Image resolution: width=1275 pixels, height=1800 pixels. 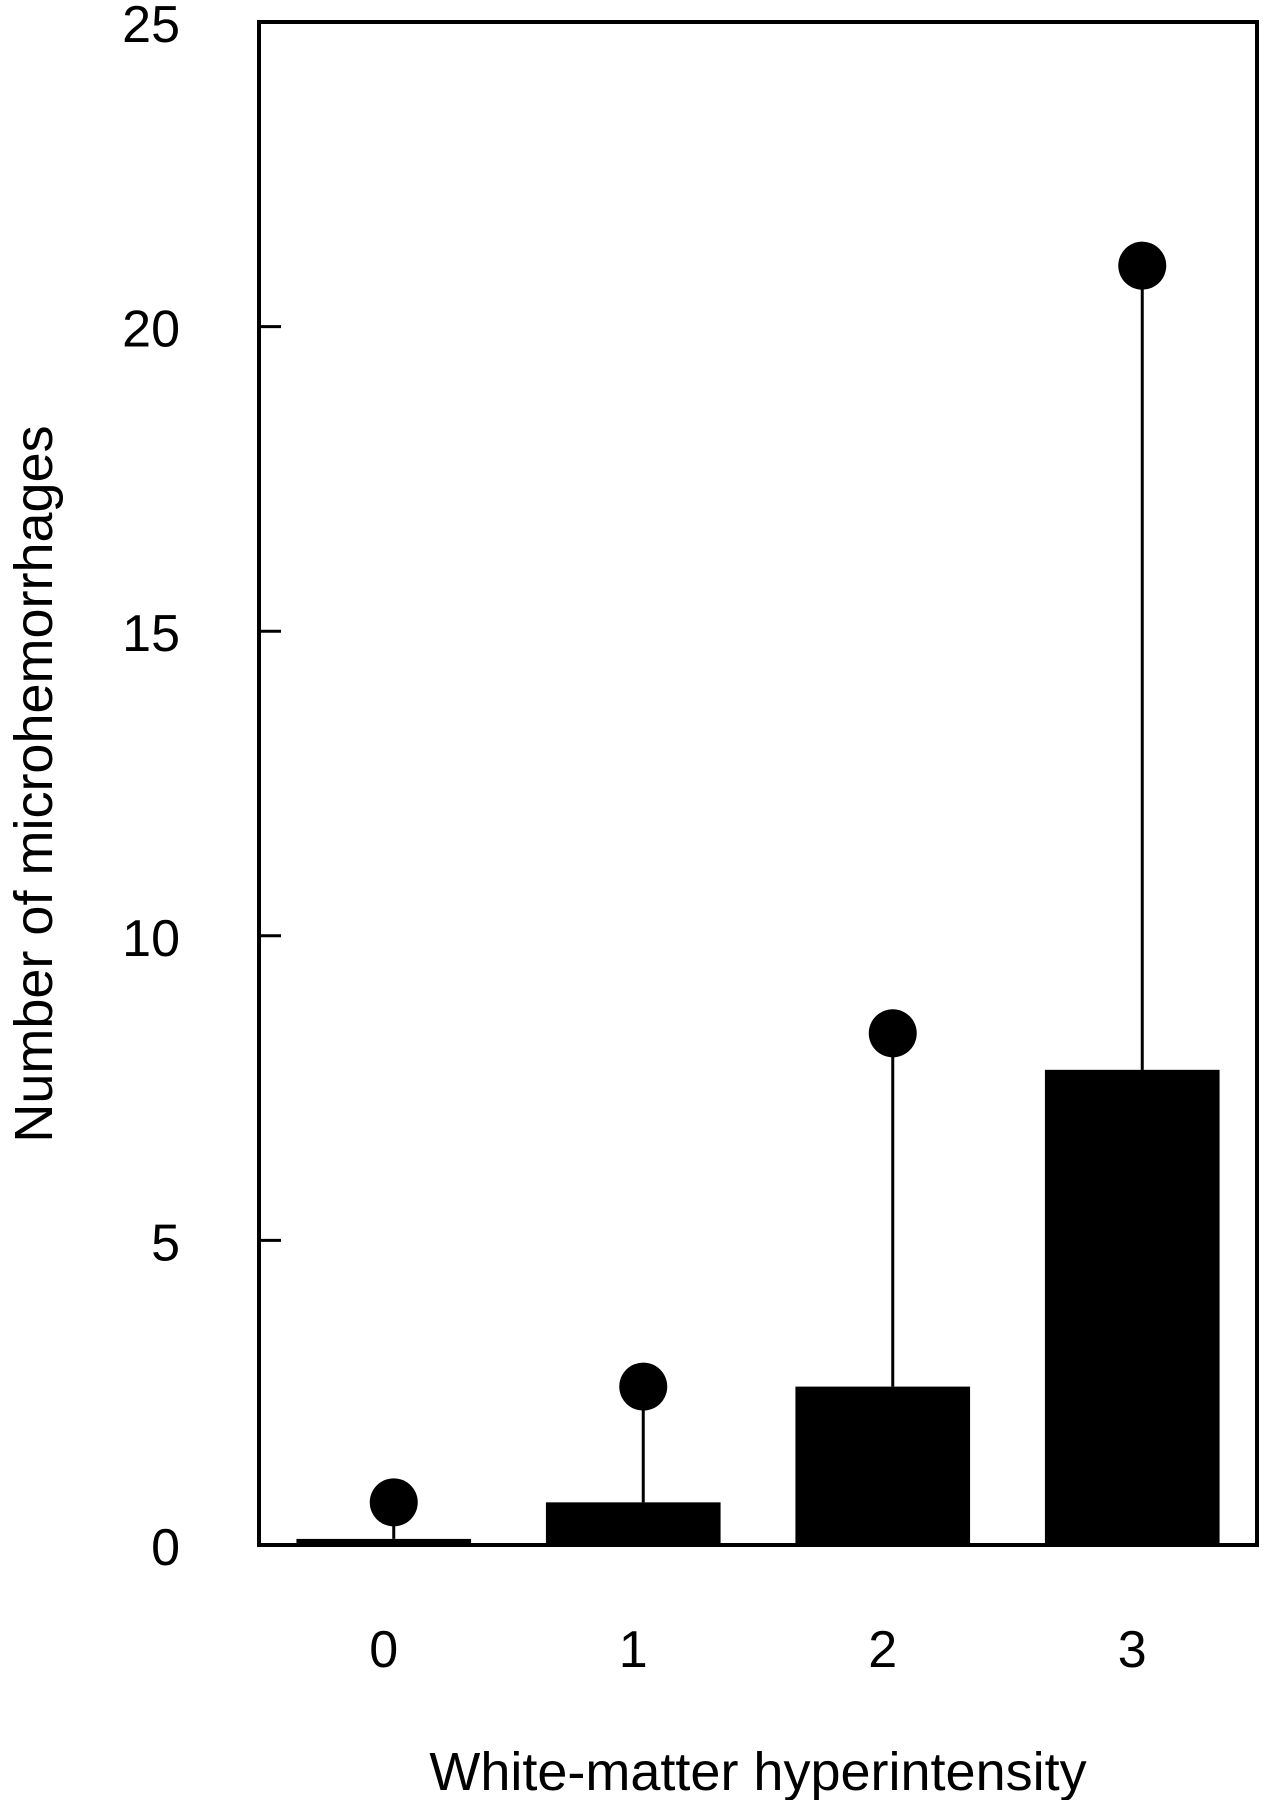 What do you see at coordinates (151, 330) in the screenshot?
I see `y-tick-label-20: 20` at bounding box center [151, 330].